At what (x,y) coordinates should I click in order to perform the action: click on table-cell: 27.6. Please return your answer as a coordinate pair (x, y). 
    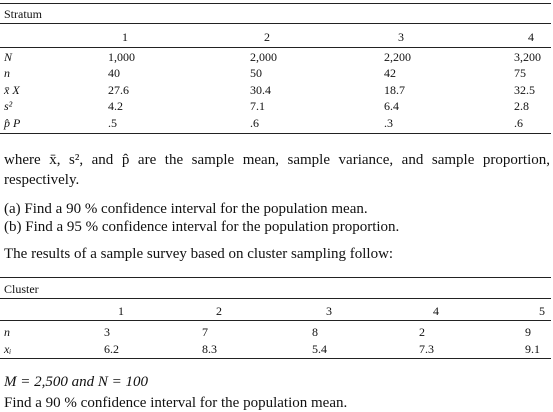
    Looking at the image, I should click on (118, 90).